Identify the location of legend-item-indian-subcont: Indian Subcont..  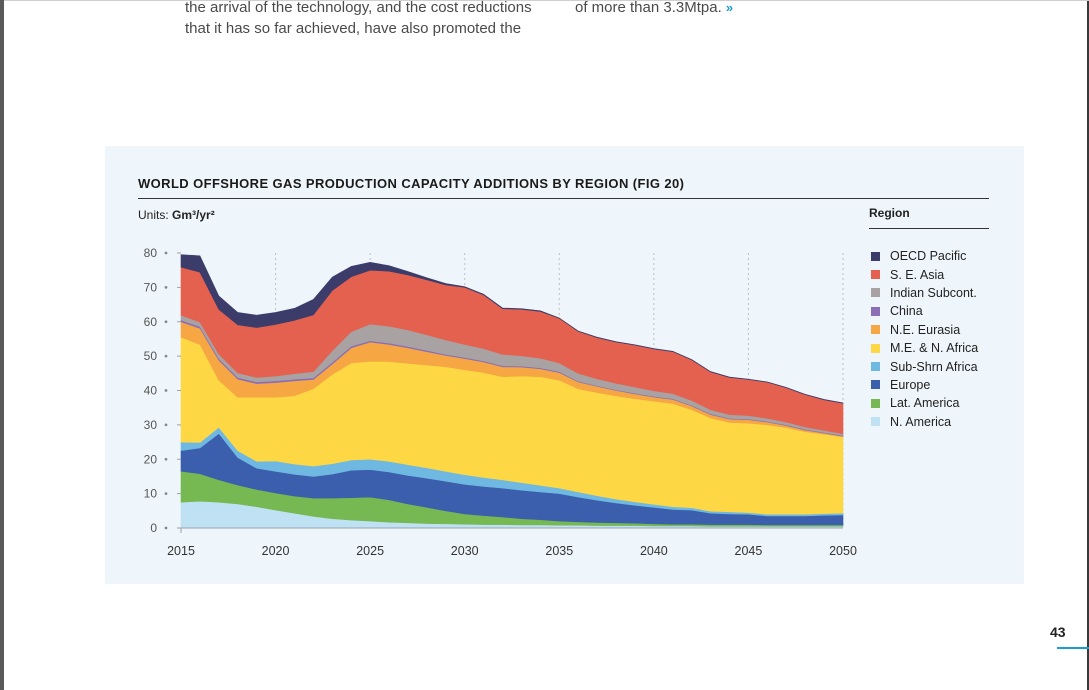
(924, 293).